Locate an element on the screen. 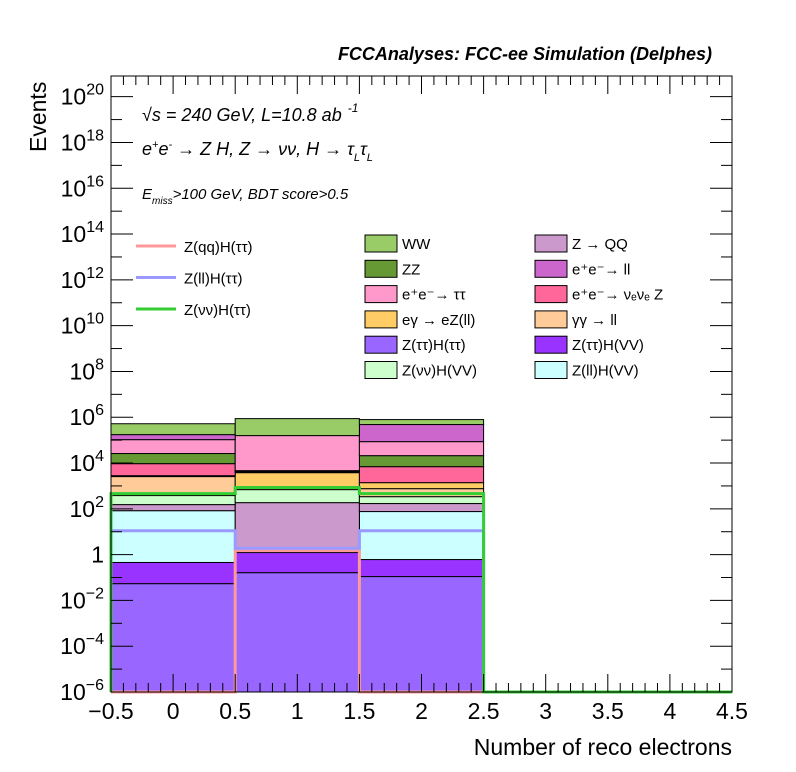  y-tick-label: 10⁻⁴ is located at coordinates (82, 645).